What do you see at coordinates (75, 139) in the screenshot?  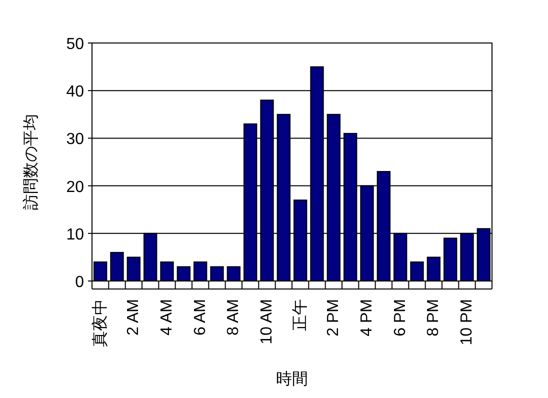 I see `y-tick-label: 30` at bounding box center [75, 139].